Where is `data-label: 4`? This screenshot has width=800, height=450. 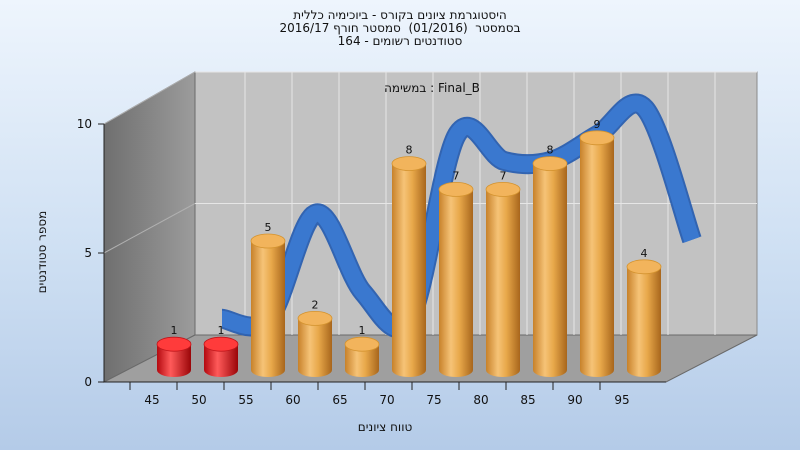
data-label: 4 is located at coordinates (644, 253).